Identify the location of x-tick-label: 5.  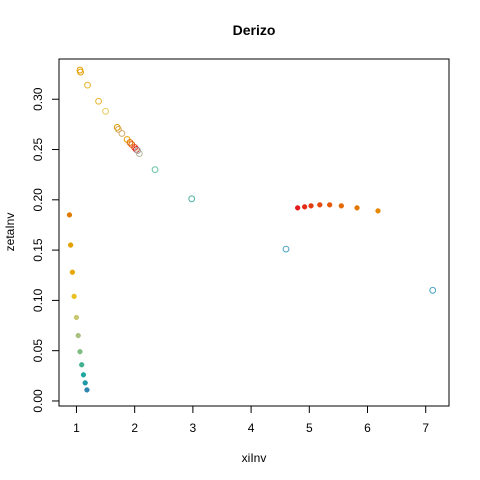
(309, 428).